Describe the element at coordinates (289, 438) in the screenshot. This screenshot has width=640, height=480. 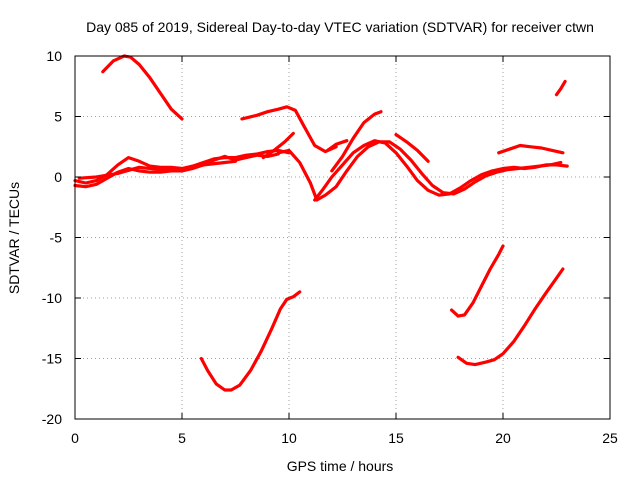
I see `x-tick-label: 10` at that location.